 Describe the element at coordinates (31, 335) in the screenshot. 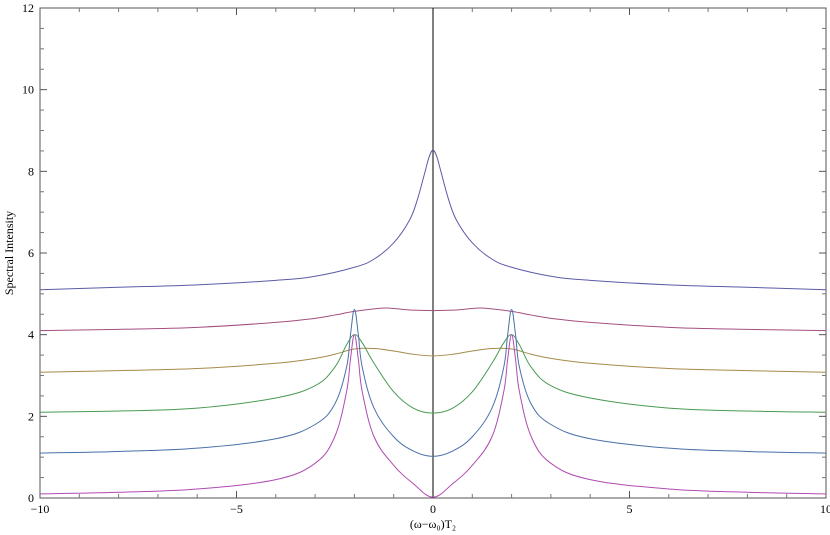

I see `y-tick-label: 4` at that location.